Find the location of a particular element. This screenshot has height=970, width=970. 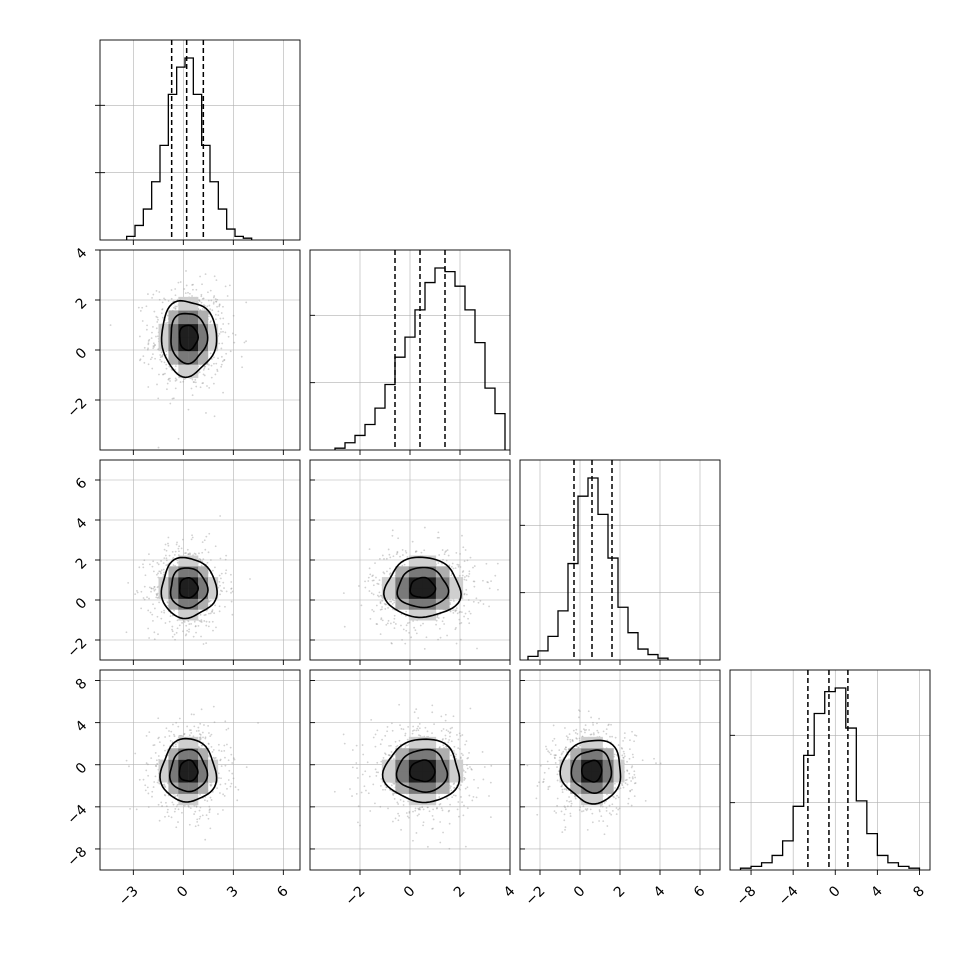

x-tick-label-col1: 0 is located at coordinates (183, 892).